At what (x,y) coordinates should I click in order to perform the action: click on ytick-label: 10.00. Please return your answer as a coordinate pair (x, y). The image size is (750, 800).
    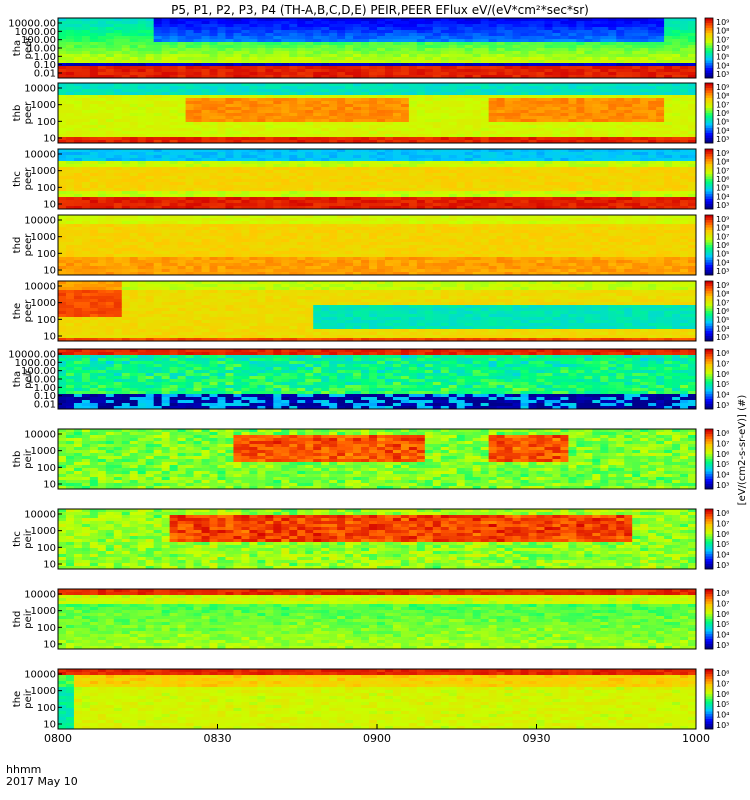
    Looking at the image, I should click on (41, 49).